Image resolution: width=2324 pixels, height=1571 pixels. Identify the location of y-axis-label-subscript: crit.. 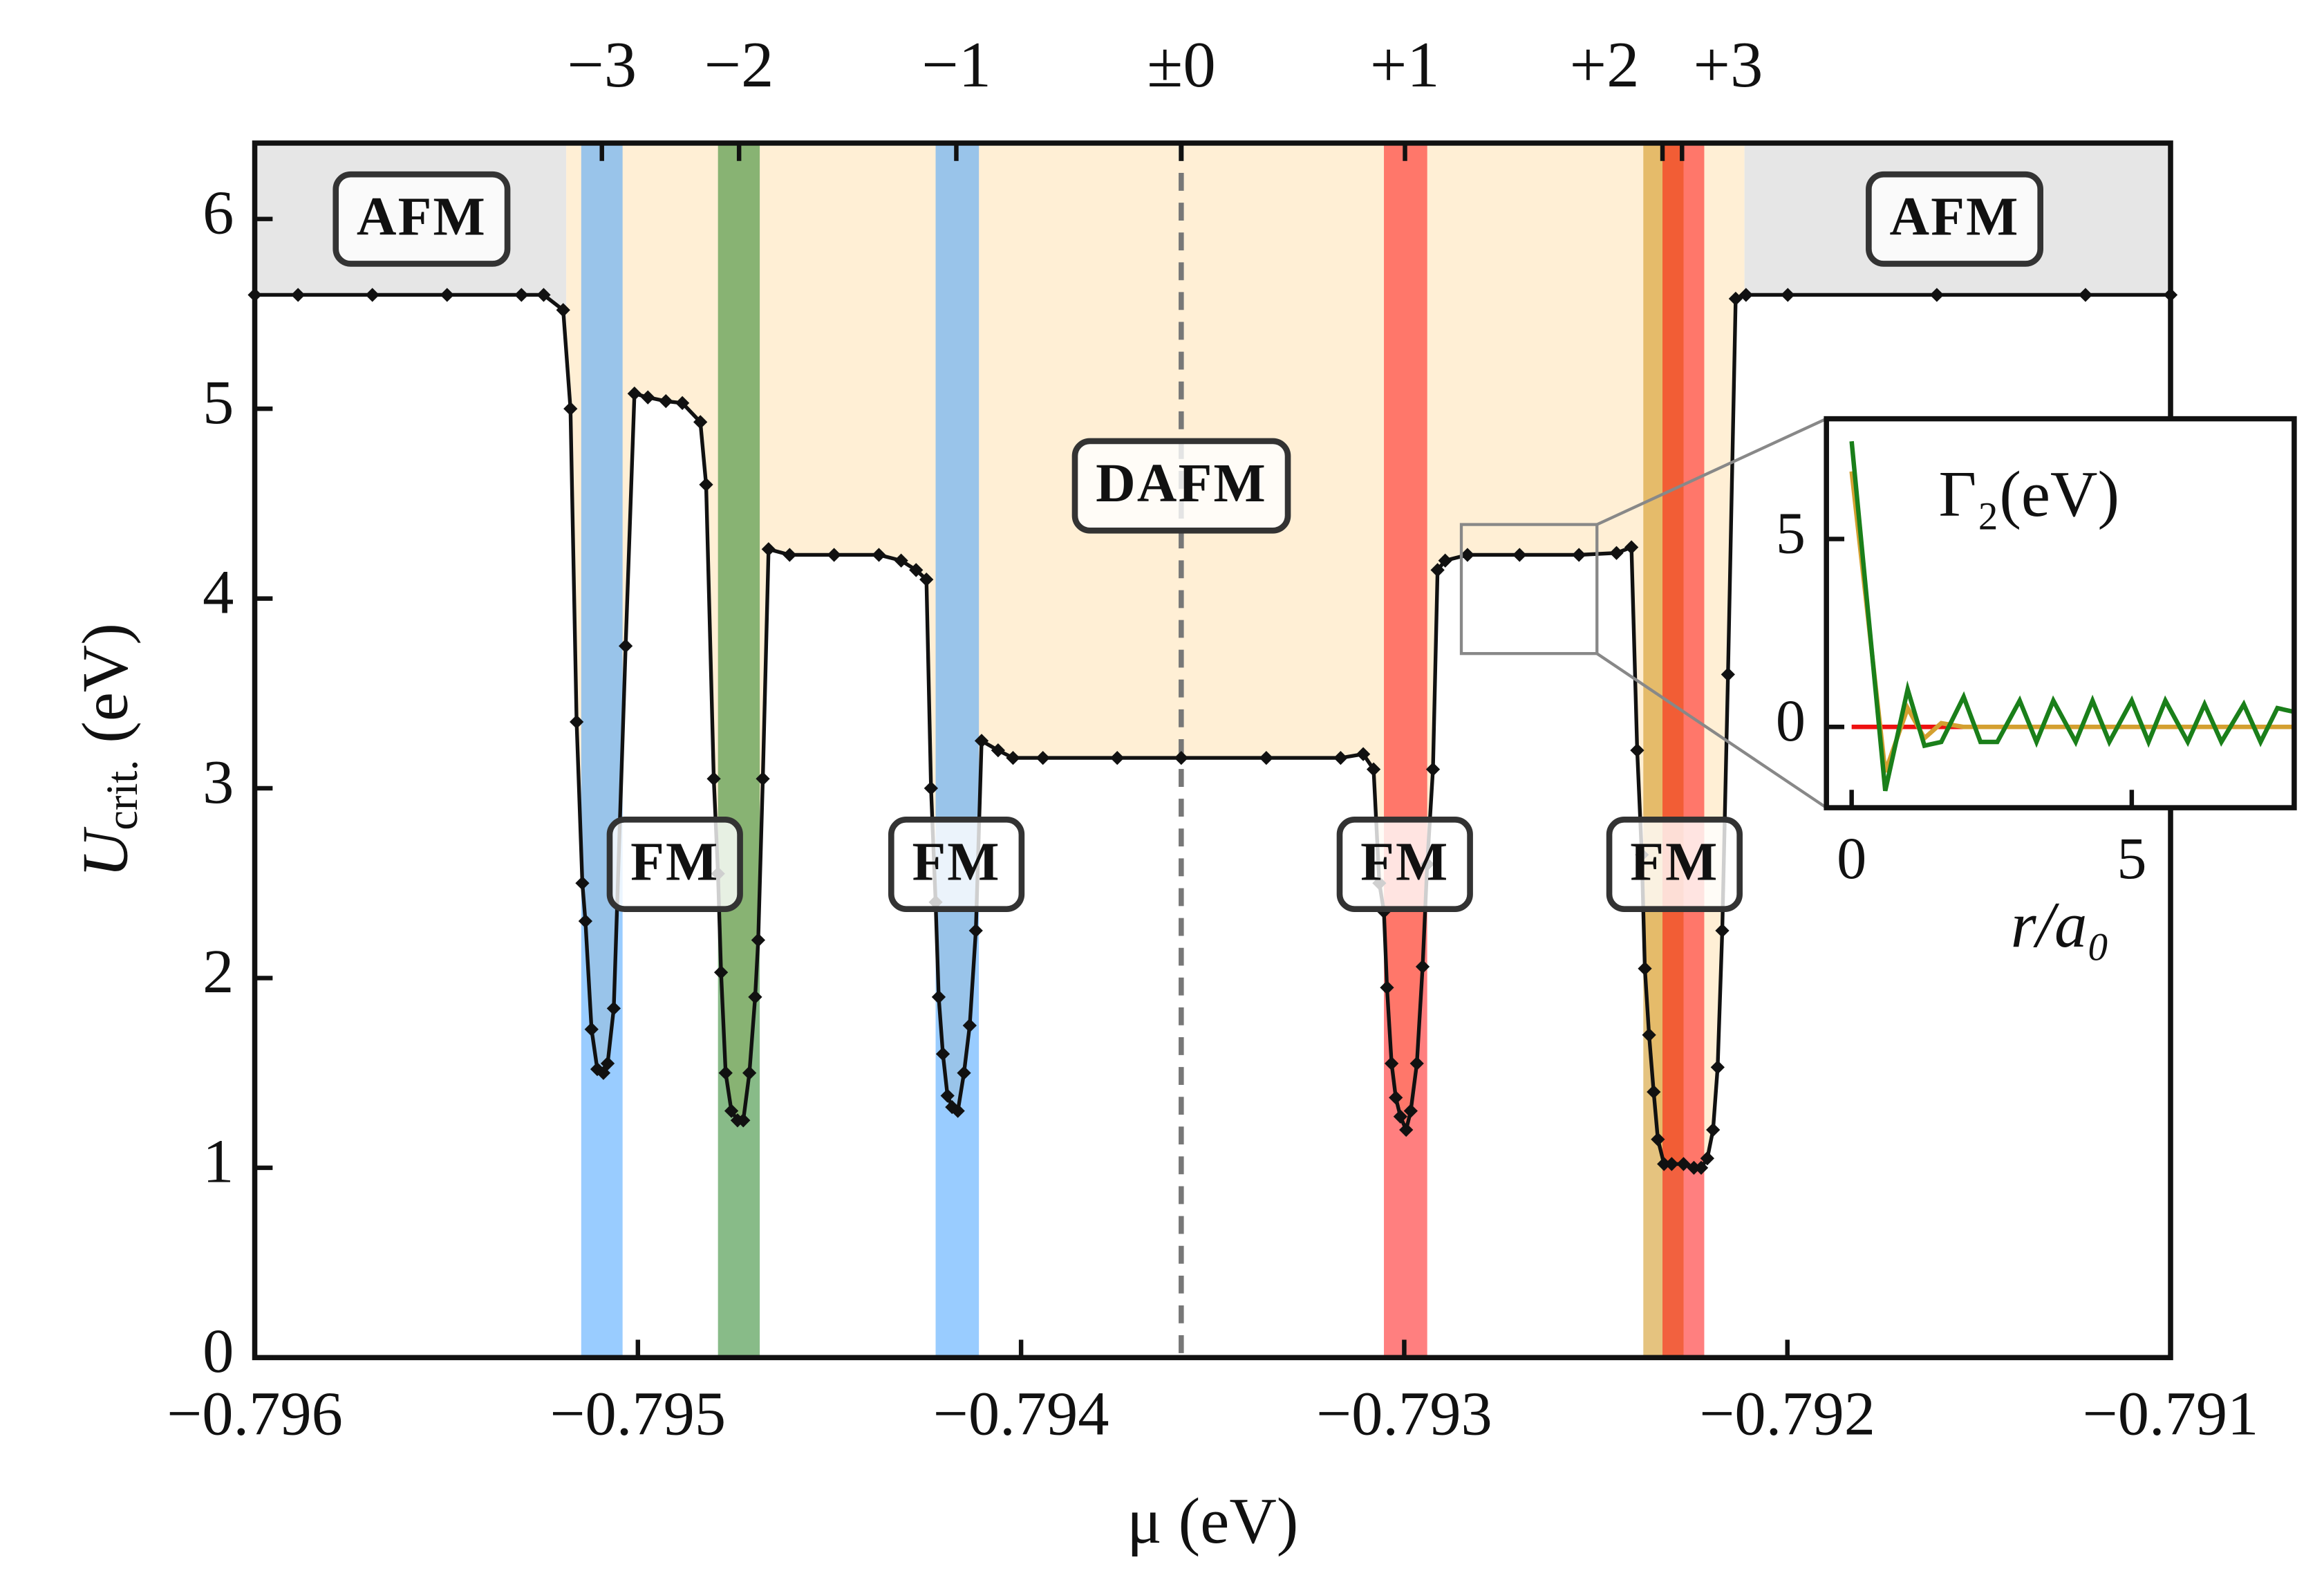
(122, 794).